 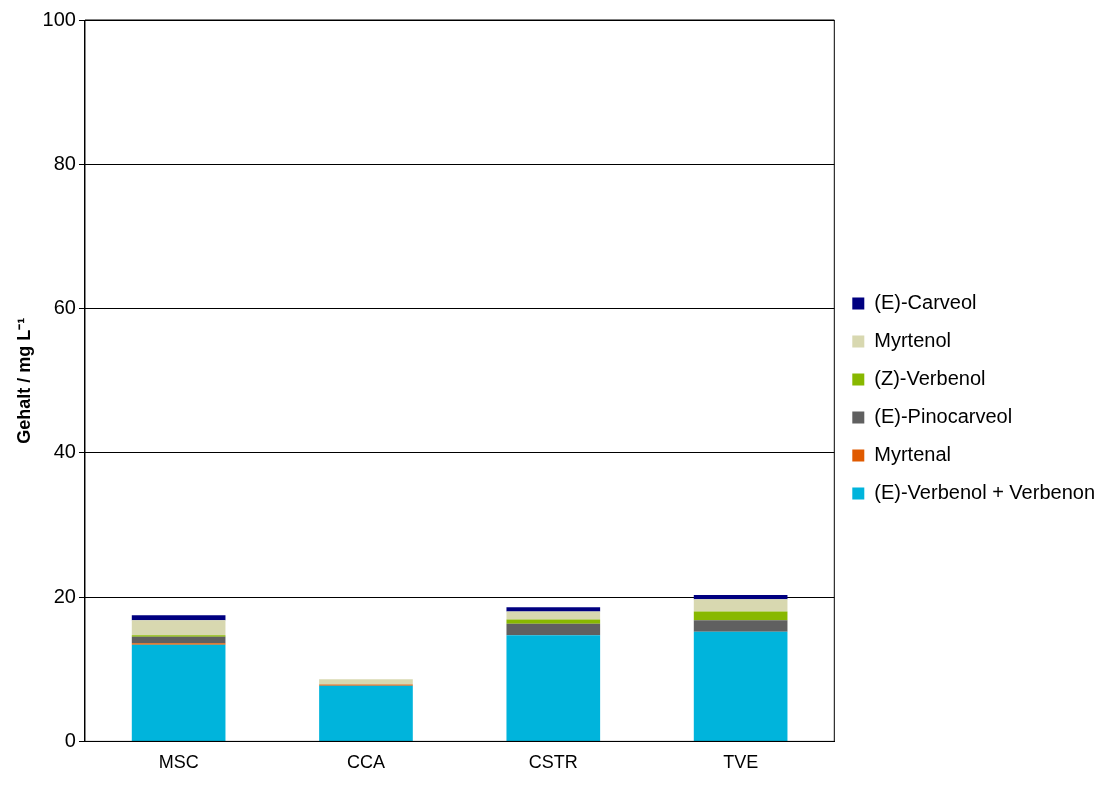 What do you see at coordinates (912, 340) in the screenshot?
I see `legend-label: Myrtenol` at bounding box center [912, 340].